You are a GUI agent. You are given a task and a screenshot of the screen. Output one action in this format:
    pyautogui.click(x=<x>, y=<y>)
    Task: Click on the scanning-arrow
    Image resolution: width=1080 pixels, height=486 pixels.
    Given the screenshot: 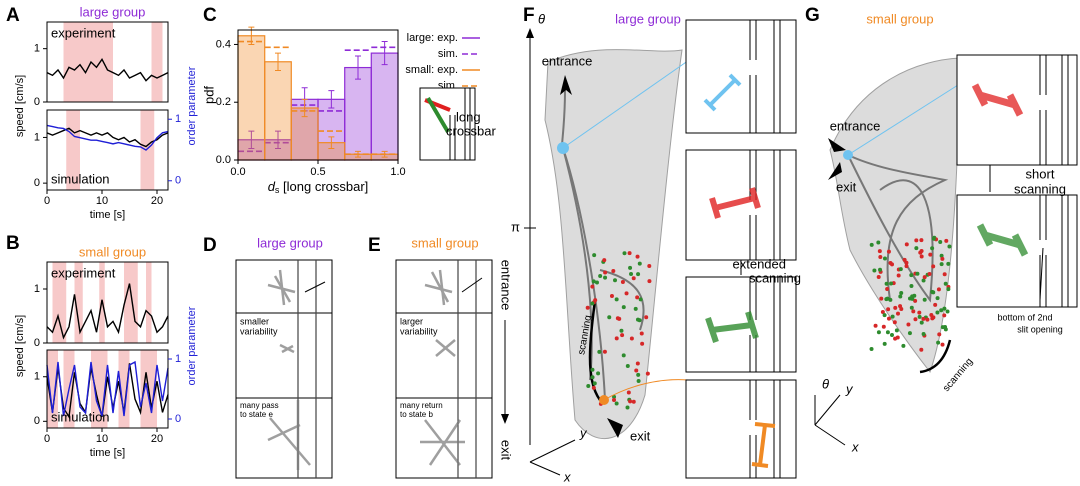 What is the action you would take?
    pyautogui.click(x=595, y=350)
    